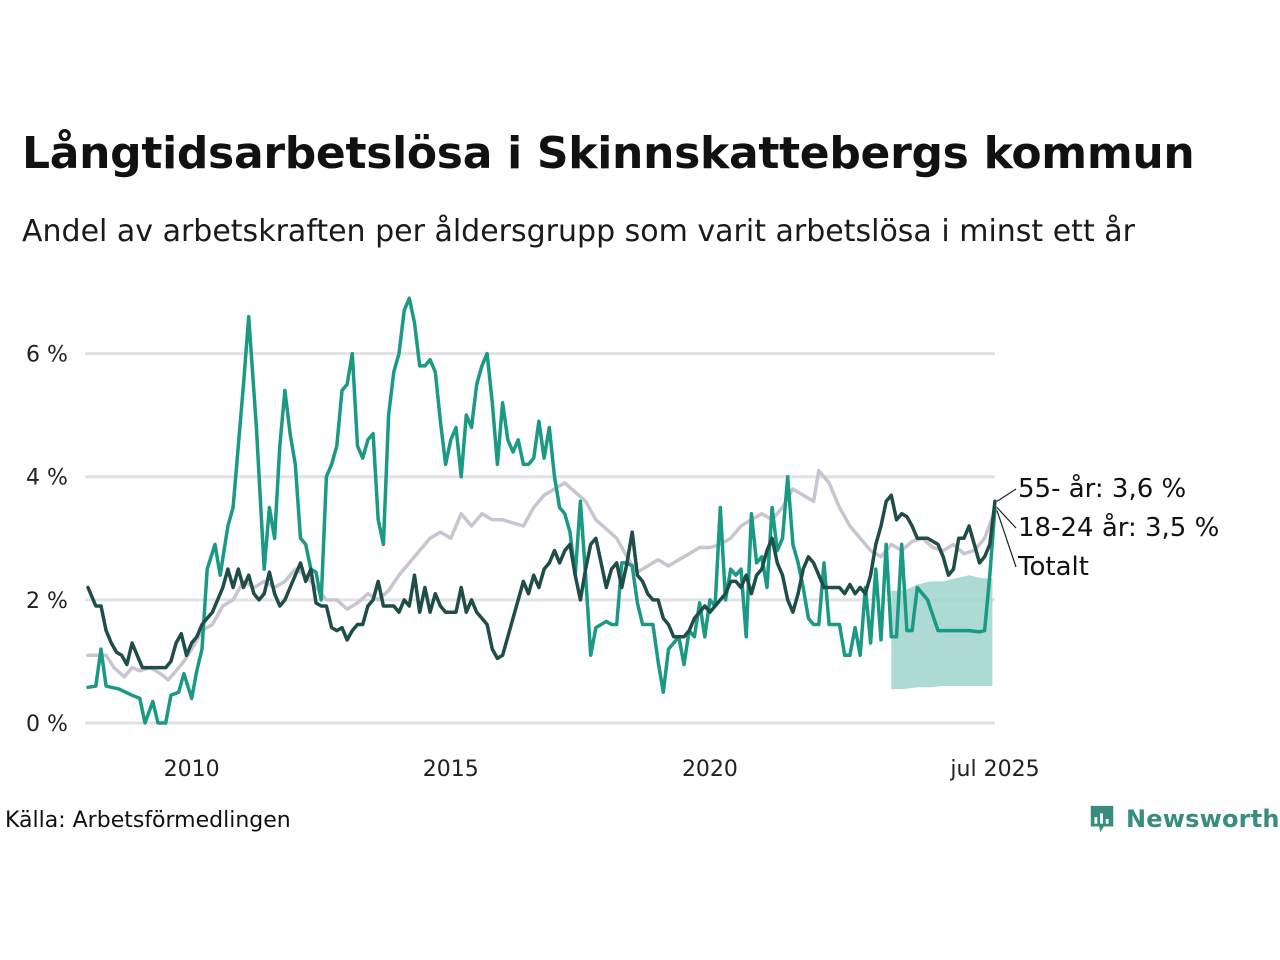 The height and width of the screenshot is (960, 1280). I want to click on x-tick-label: 2020, so click(710, 769).